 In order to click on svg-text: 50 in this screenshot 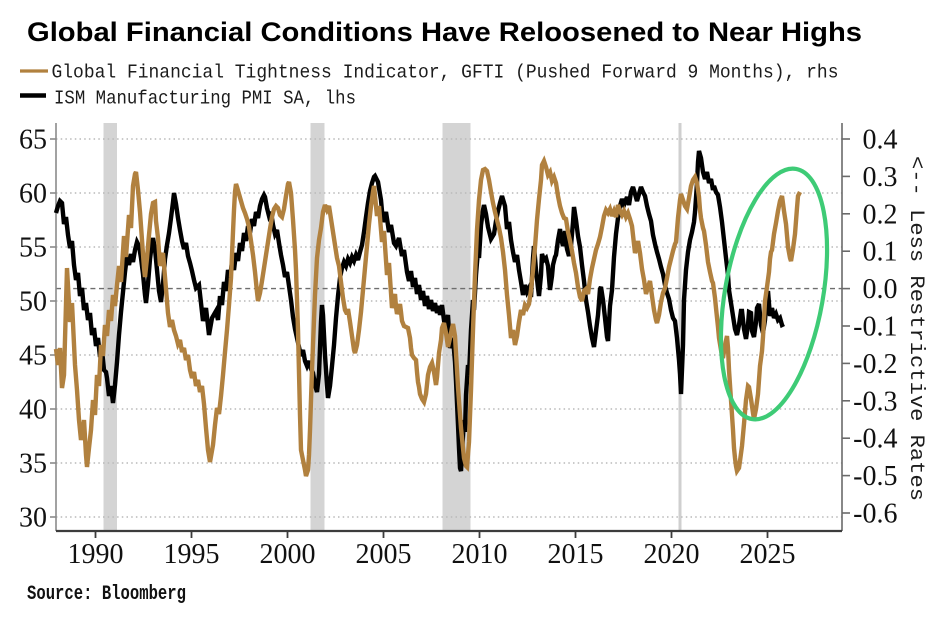, I will do `click(33, 302)`.